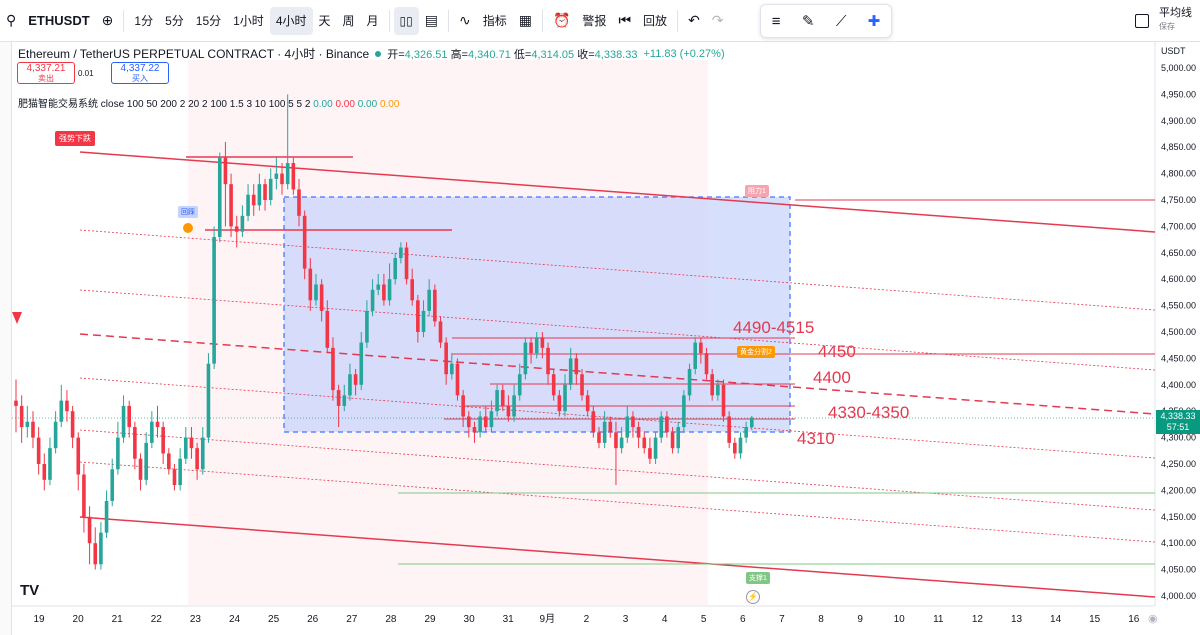  I want to click on low-label: 低=, so click(522, 54).